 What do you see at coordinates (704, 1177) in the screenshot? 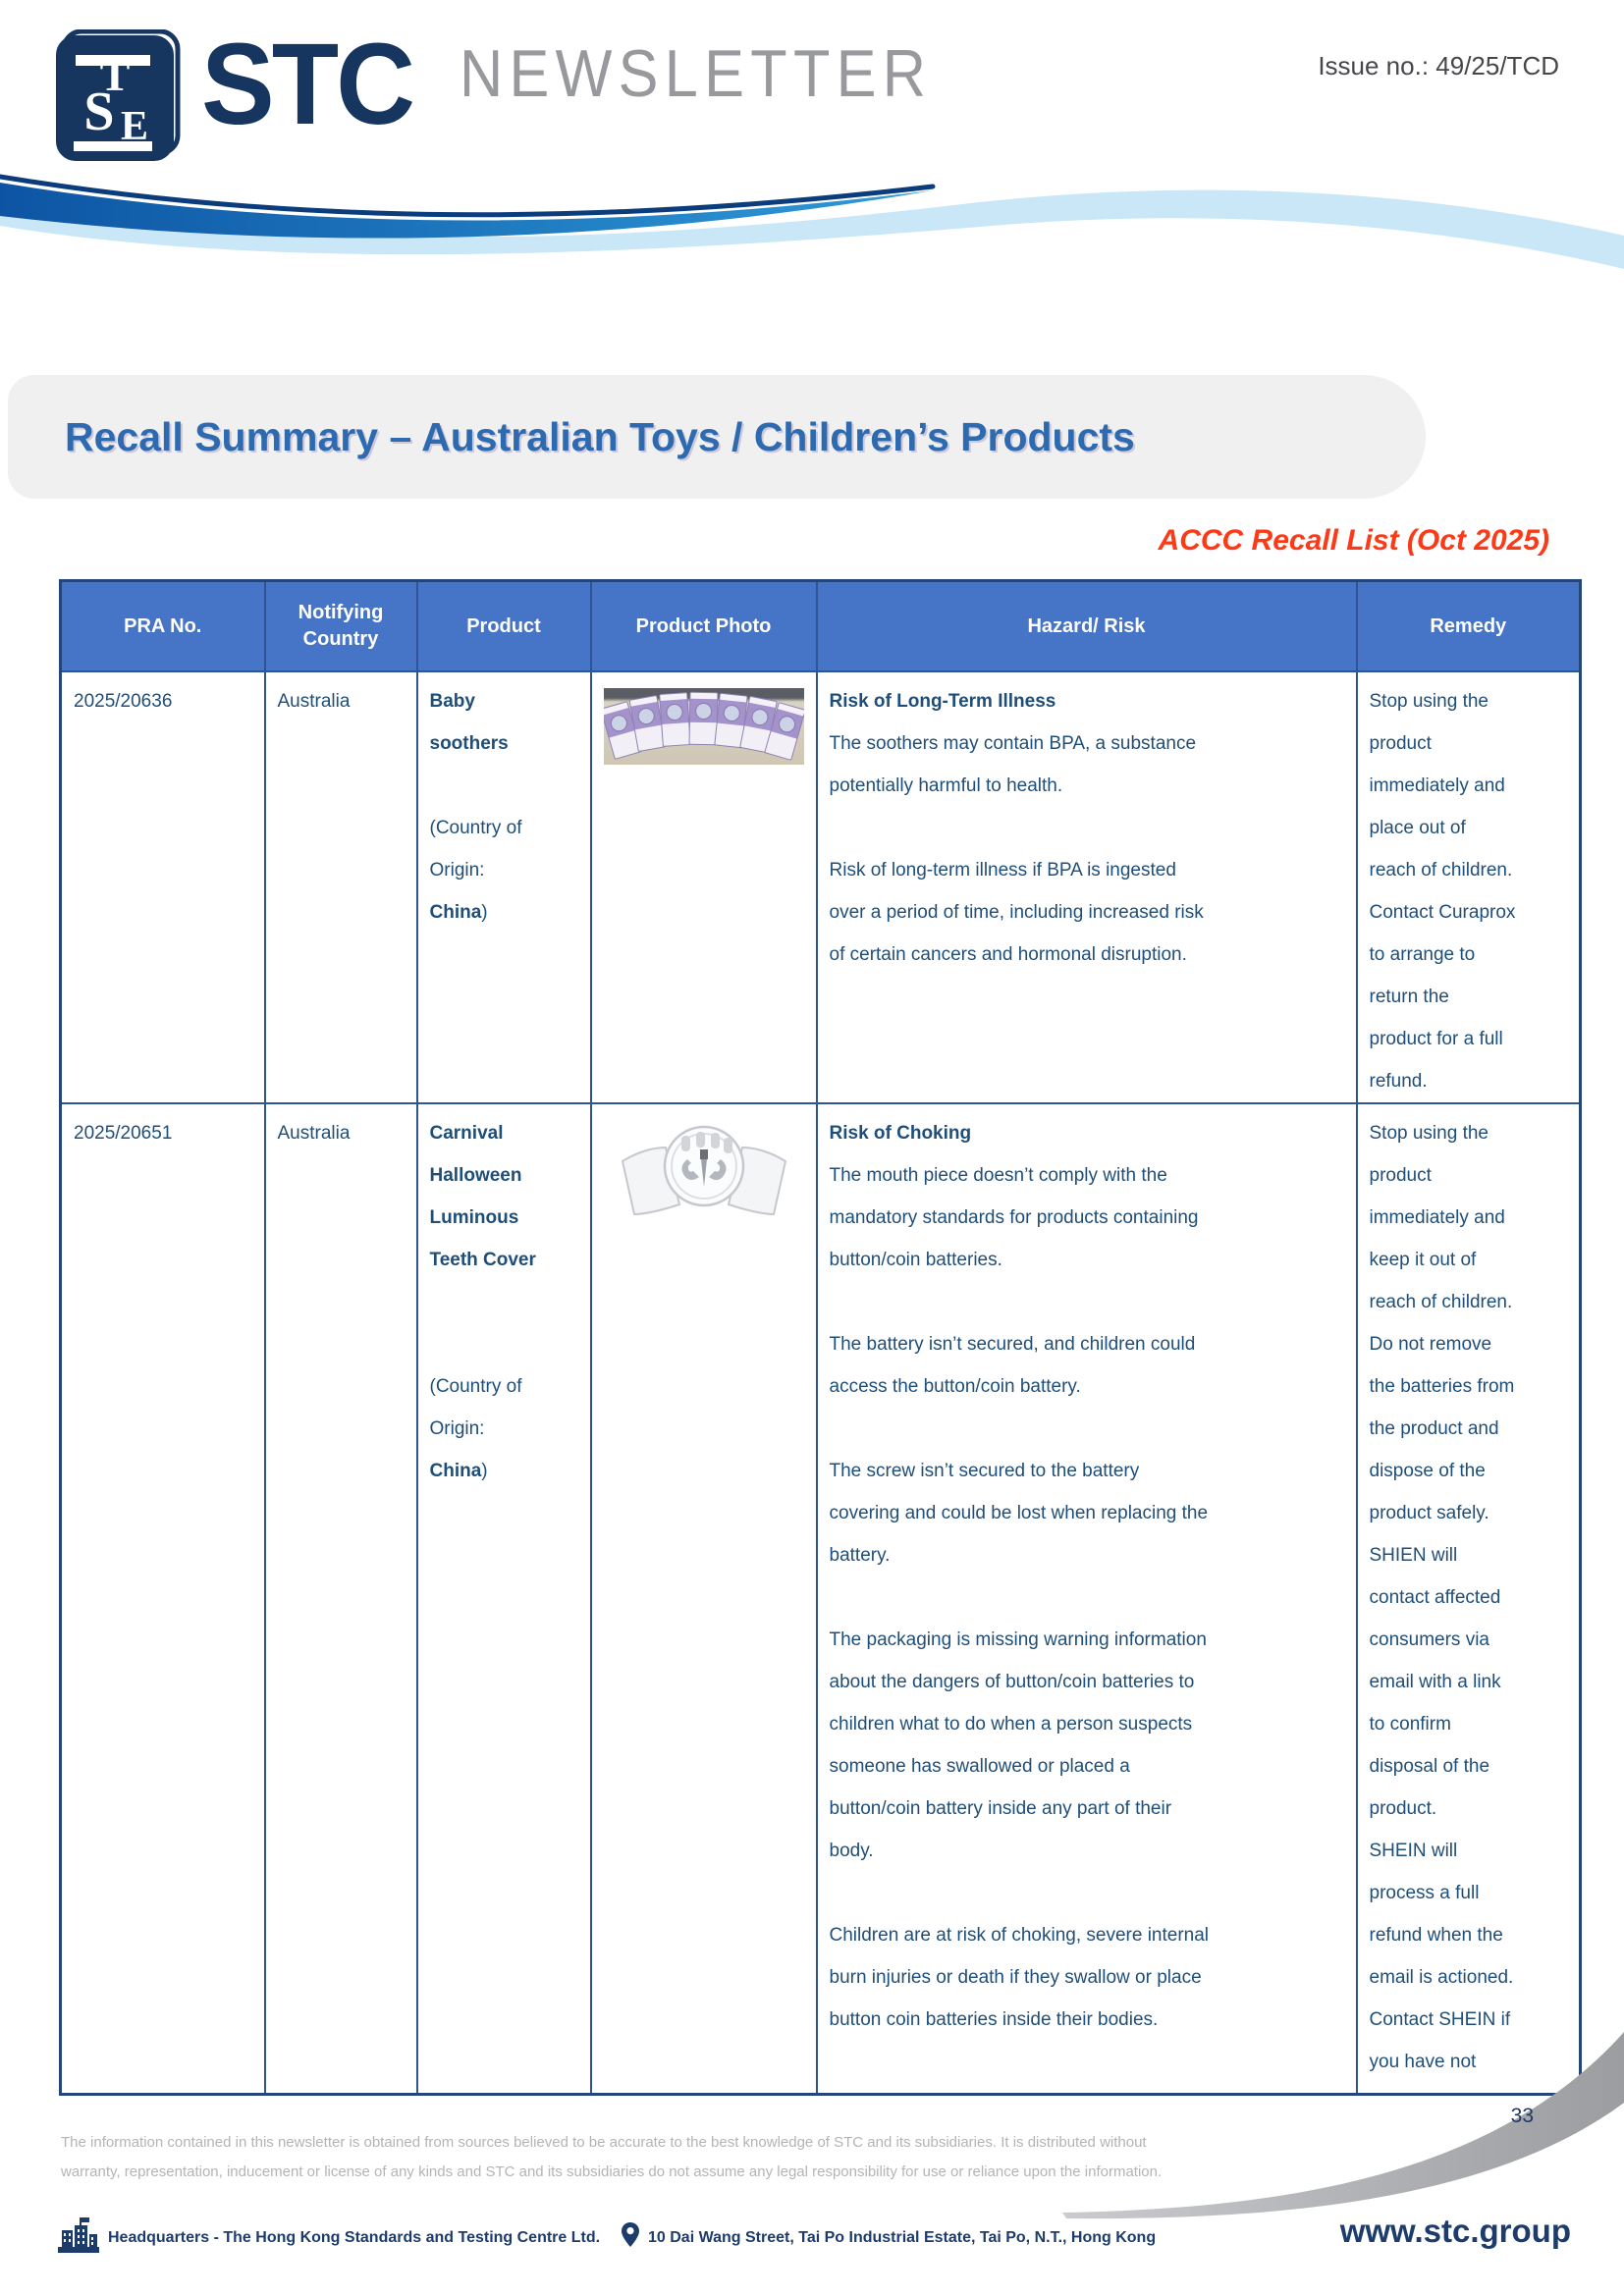
I see `luminous-teeth-cover-photo` at bounding box center [704, 1177].